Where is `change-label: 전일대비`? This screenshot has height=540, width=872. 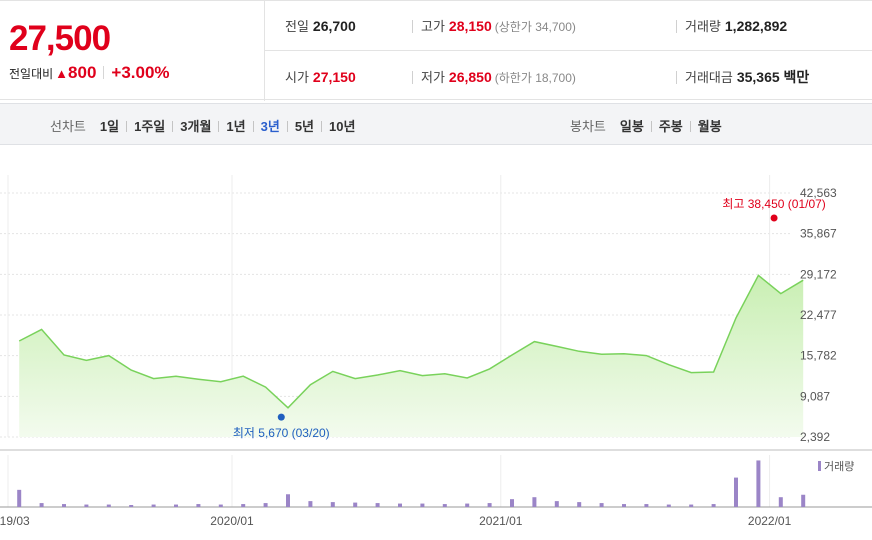 change-label: 전일대비 is located at coordinates (31, 74).